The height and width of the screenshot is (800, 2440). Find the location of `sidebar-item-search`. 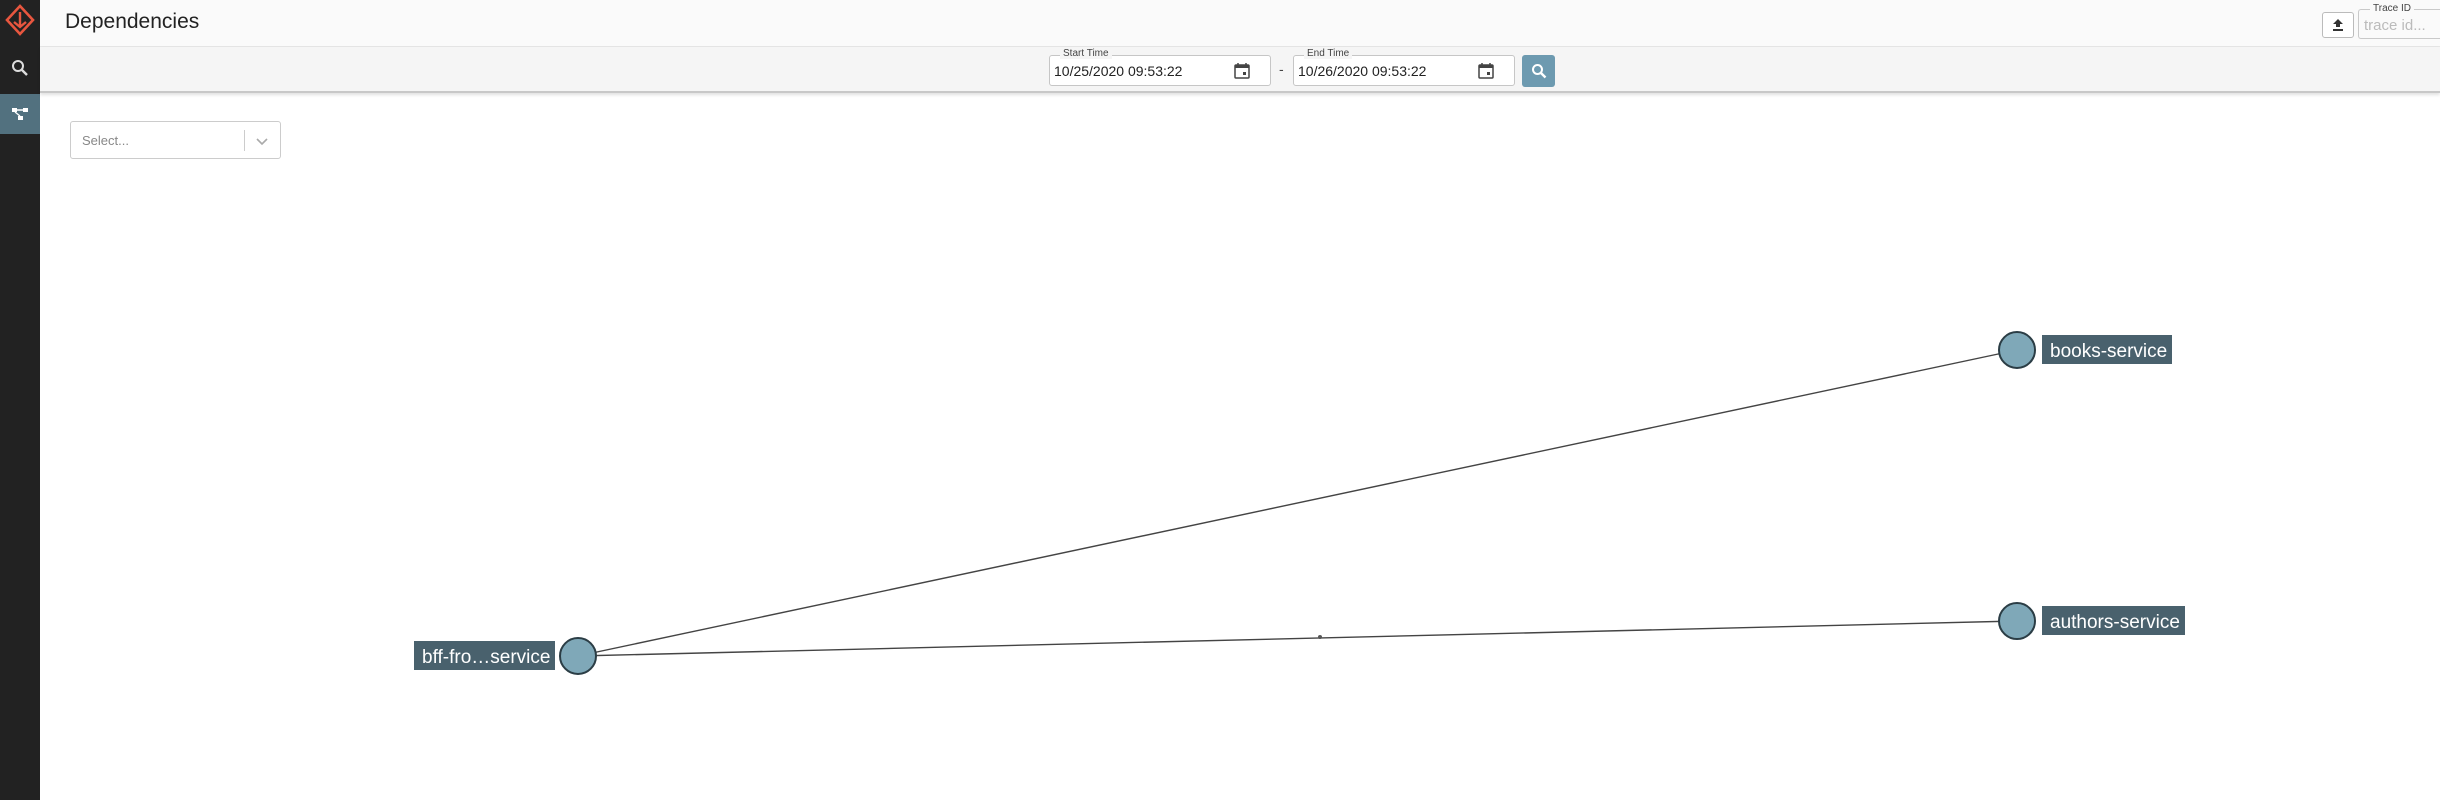

sidebar-item-search is located at coordinates (20, 68).